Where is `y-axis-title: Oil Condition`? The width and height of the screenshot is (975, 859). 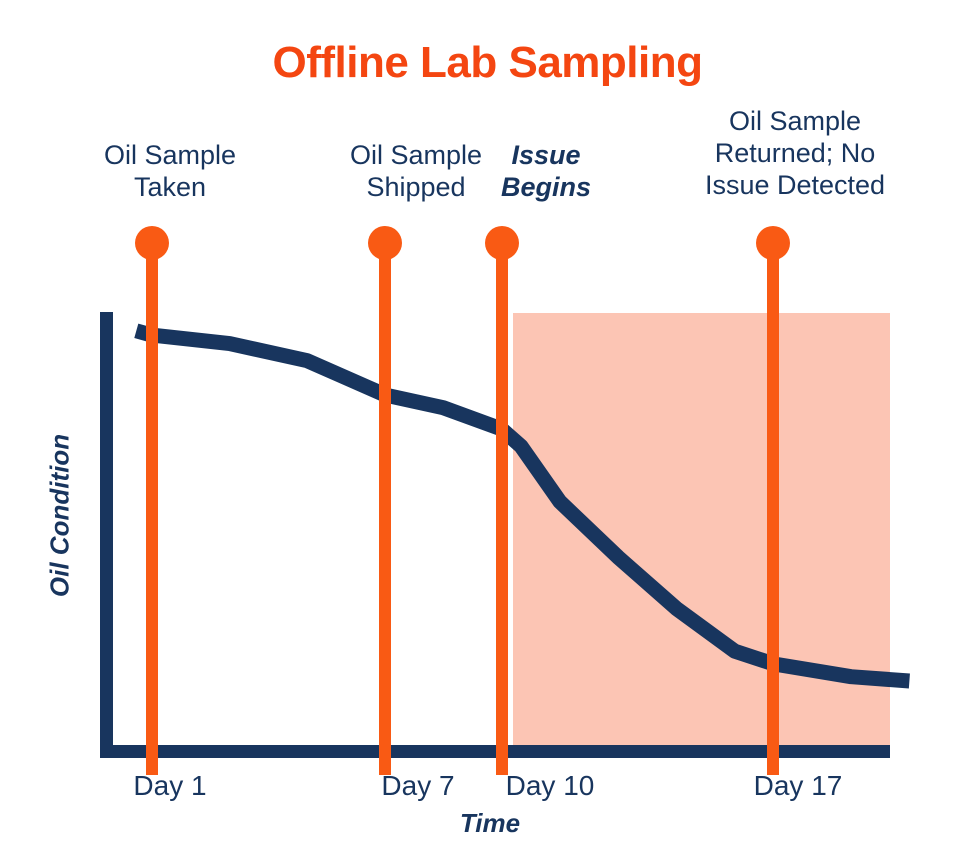
y-axis-title: Oil Condition is located at coordinates (59, 515).